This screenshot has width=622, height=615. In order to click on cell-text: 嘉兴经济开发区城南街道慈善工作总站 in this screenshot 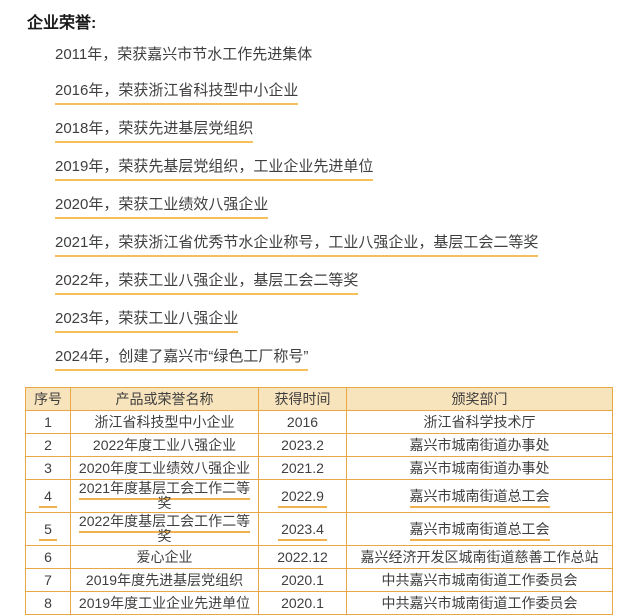, I will do `click(479, 557)`.